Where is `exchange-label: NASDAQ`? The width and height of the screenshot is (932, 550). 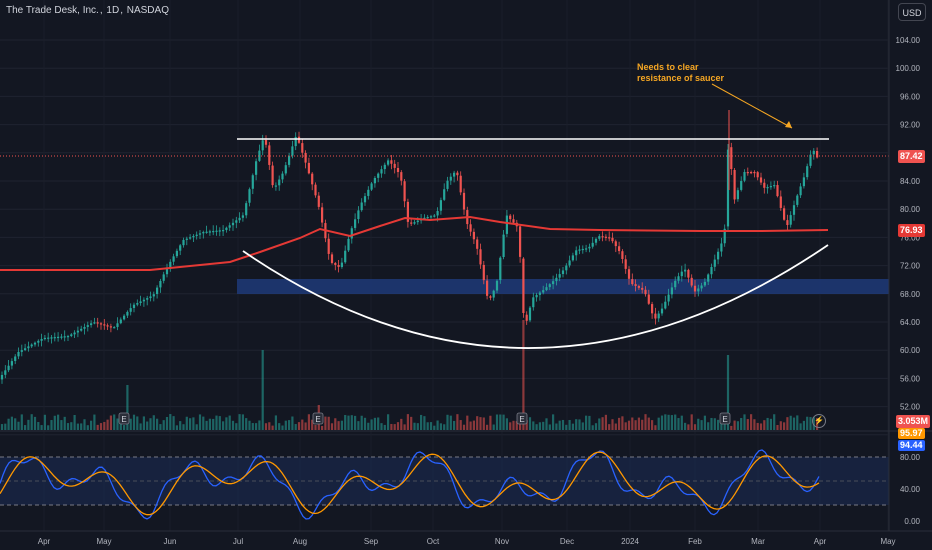 exchange-label: NASDAQ is located at coordinates (147, 10).